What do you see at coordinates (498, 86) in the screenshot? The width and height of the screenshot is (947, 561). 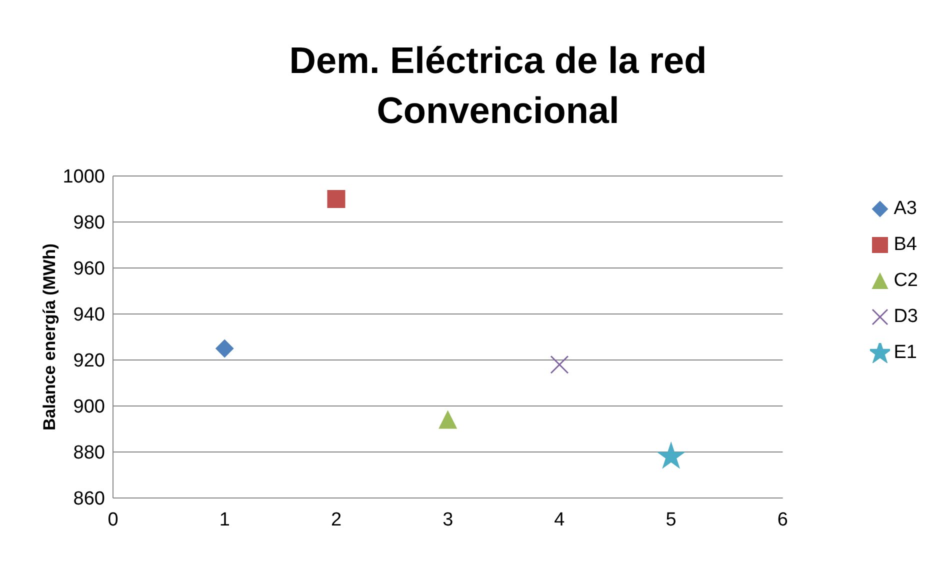 I see `chart-title: Dem. Eléctrica de la red Convencional` at bounding box center [498, 86].